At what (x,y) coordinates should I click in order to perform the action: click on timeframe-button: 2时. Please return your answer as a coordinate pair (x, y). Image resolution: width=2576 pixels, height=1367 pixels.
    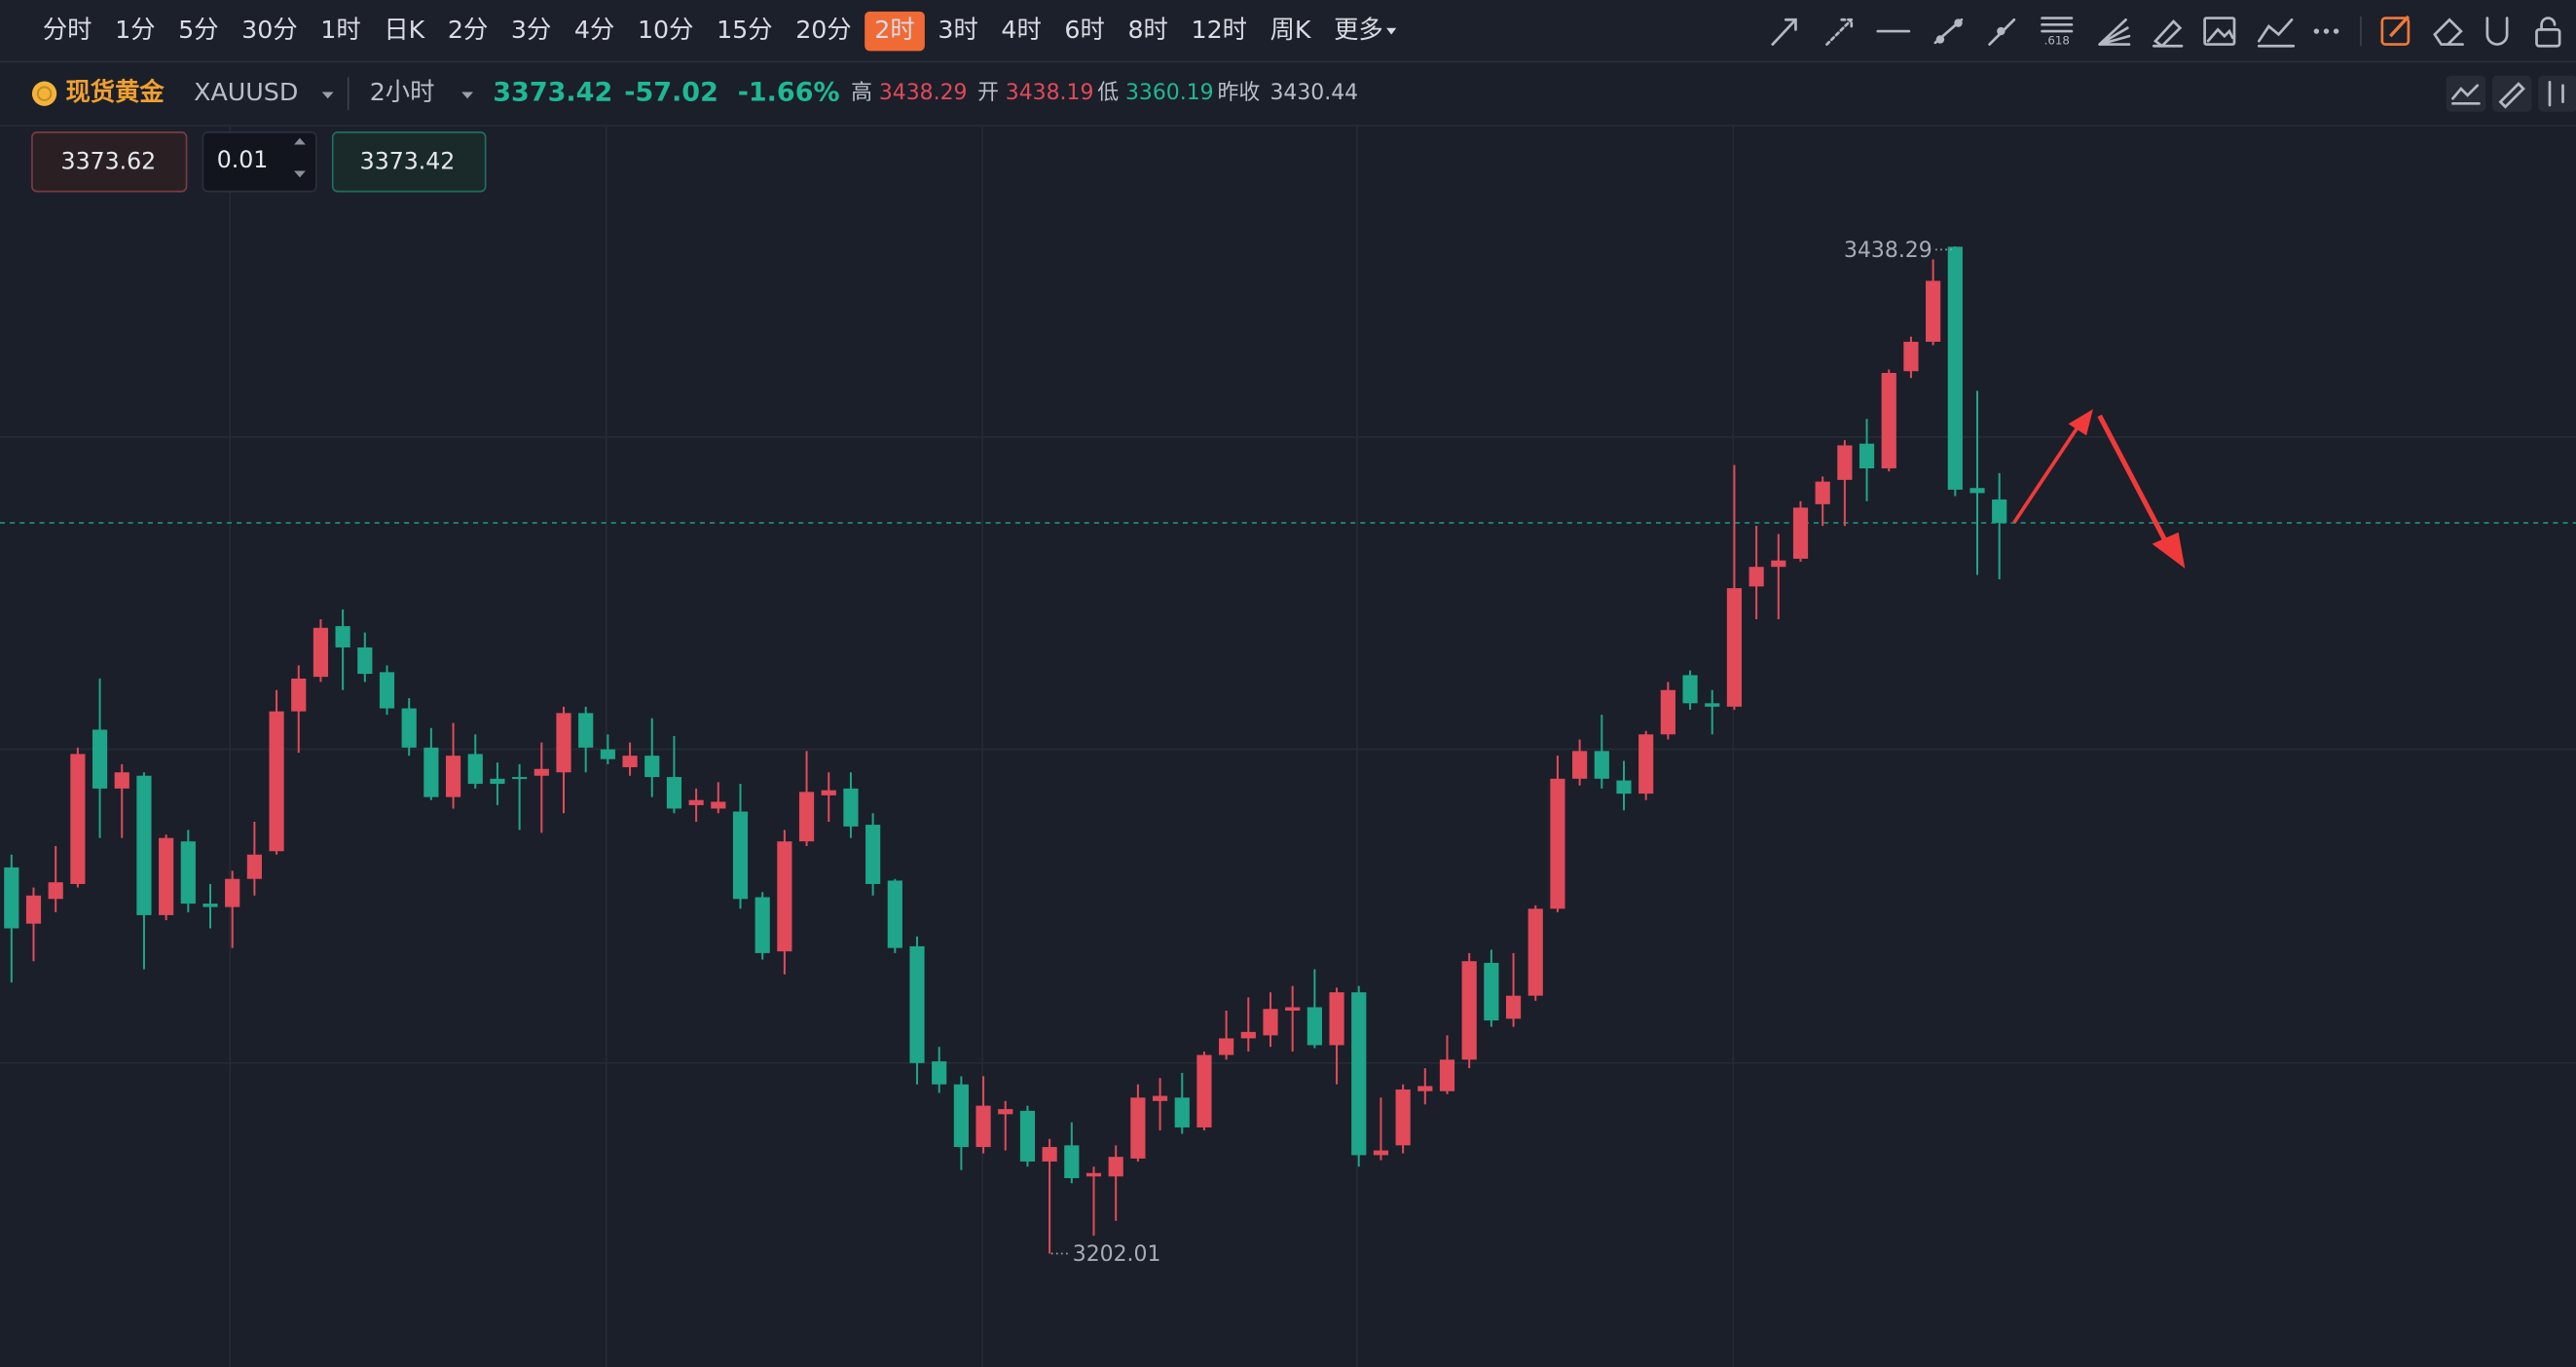
    Looking at the image, I should click on (894, 30).